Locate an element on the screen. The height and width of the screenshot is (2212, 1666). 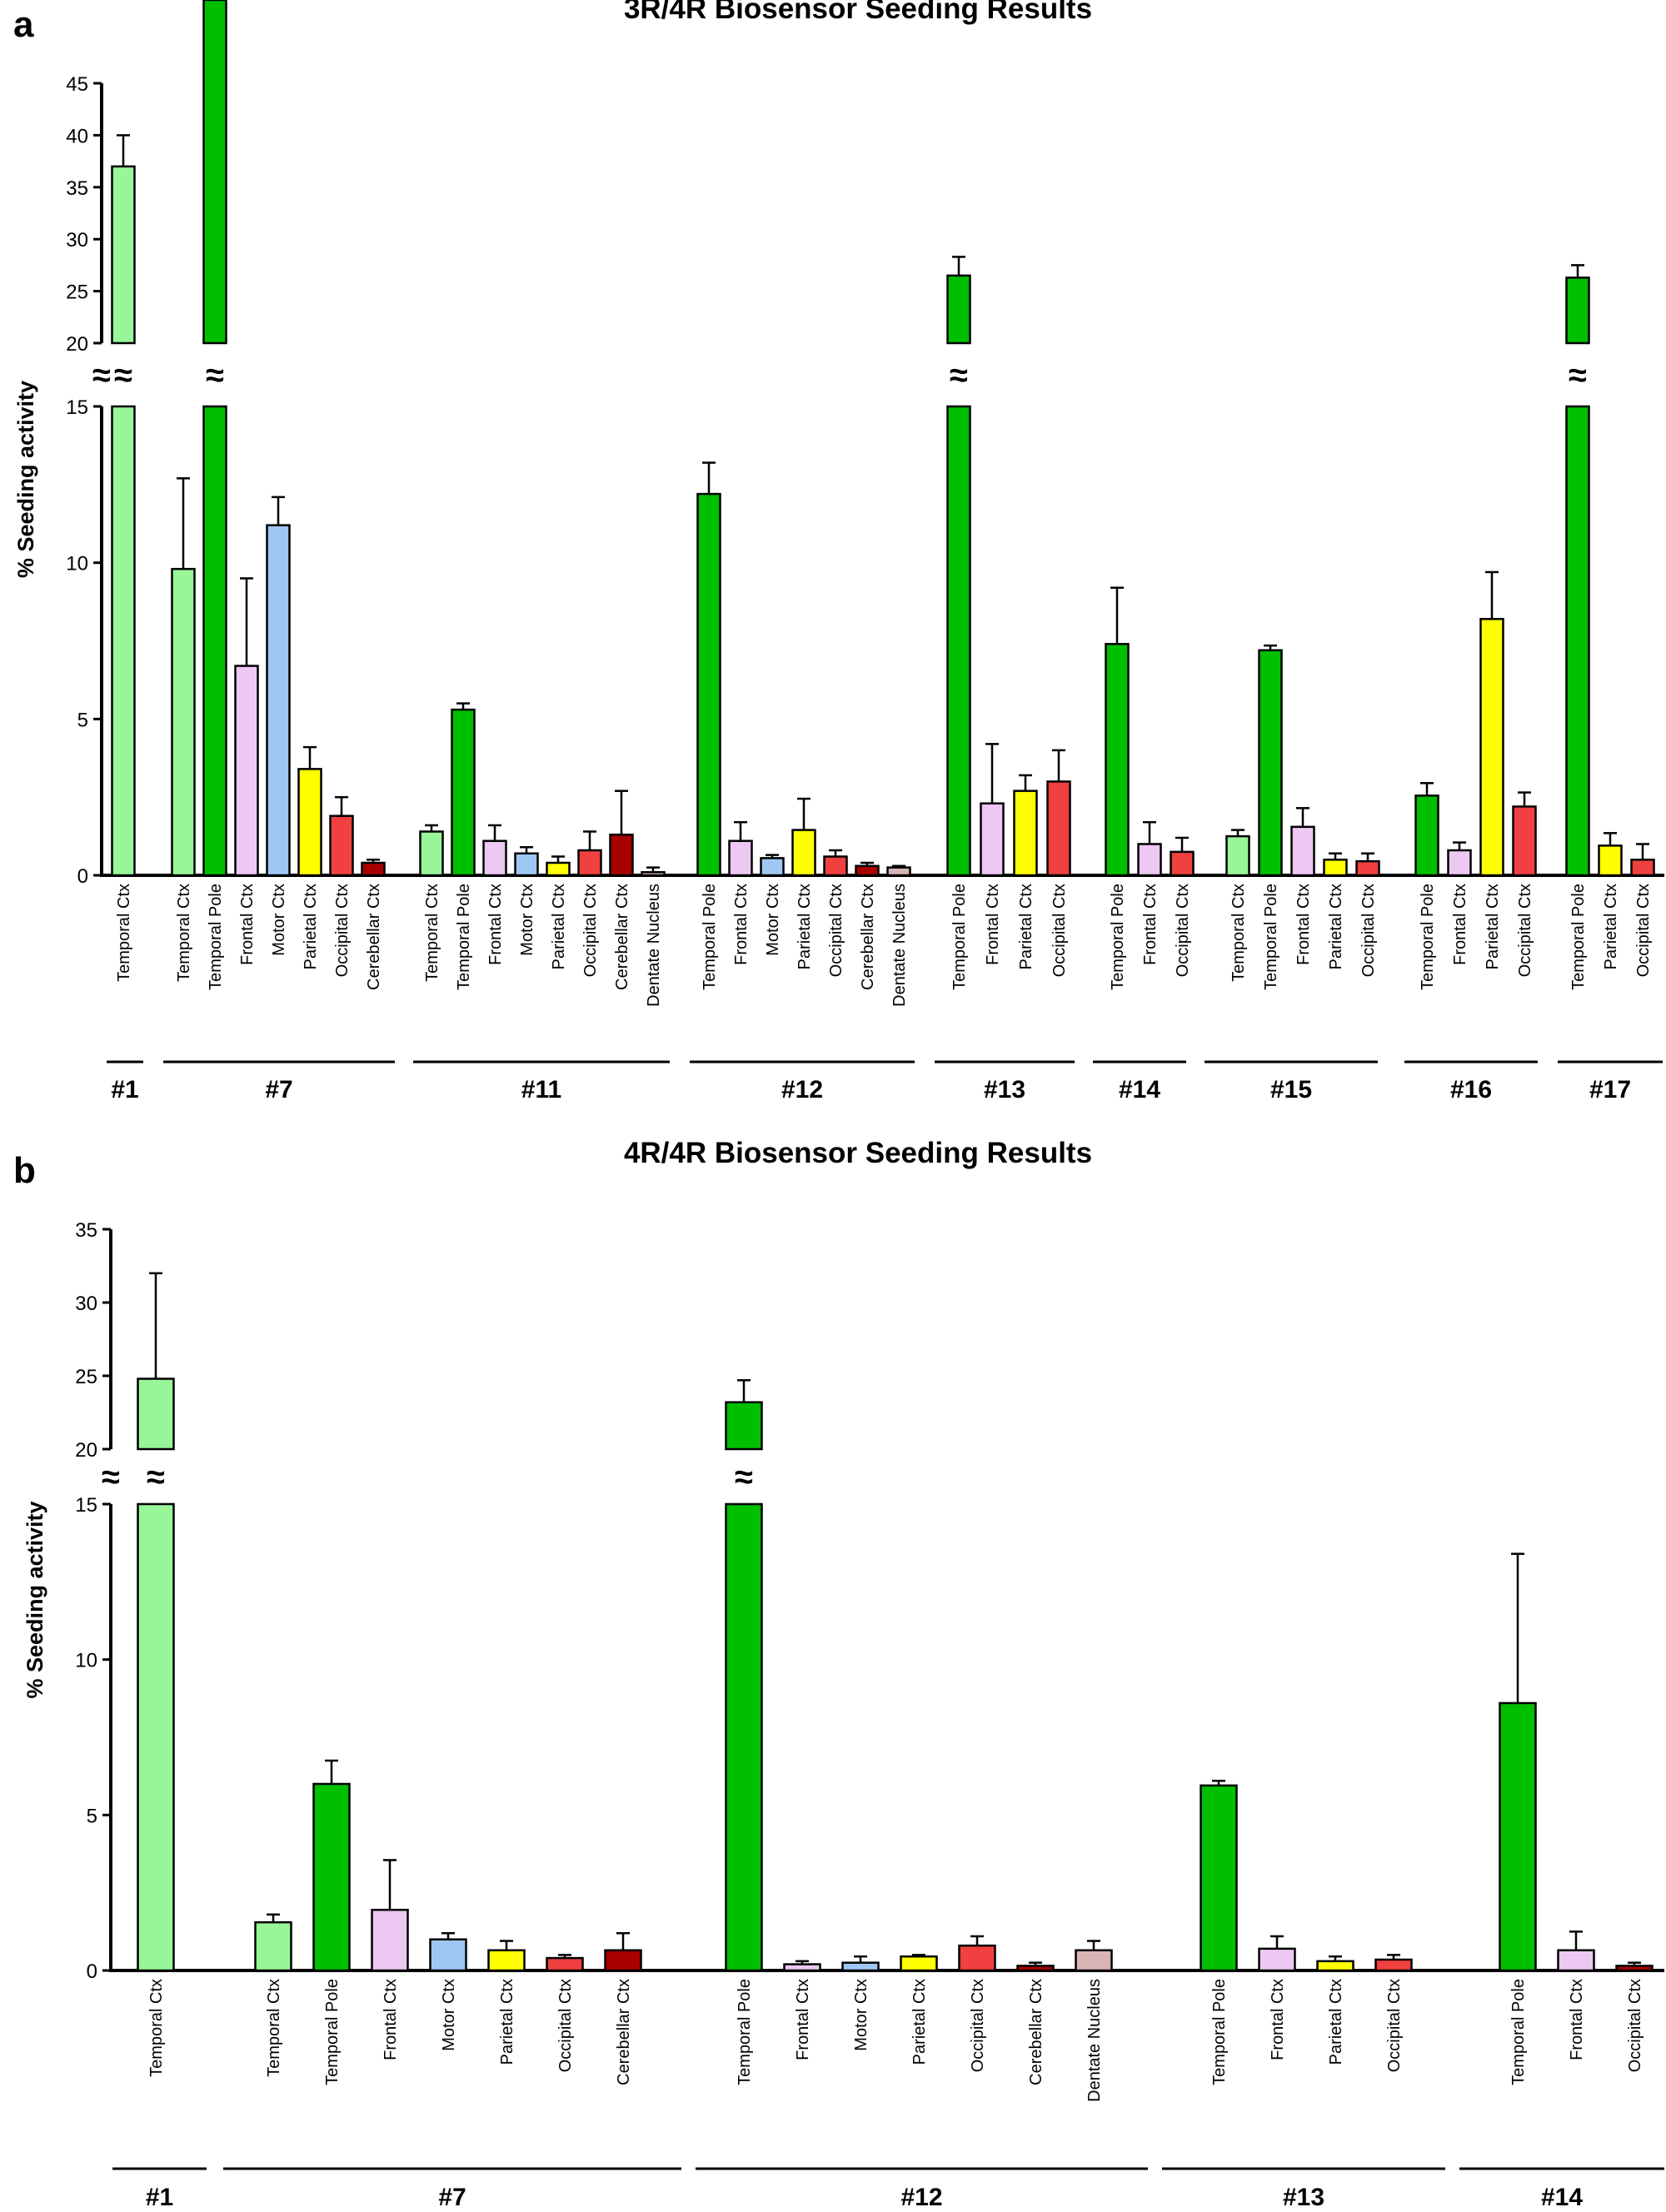
group-label: #13 is located at coordinates (1004, 1090).